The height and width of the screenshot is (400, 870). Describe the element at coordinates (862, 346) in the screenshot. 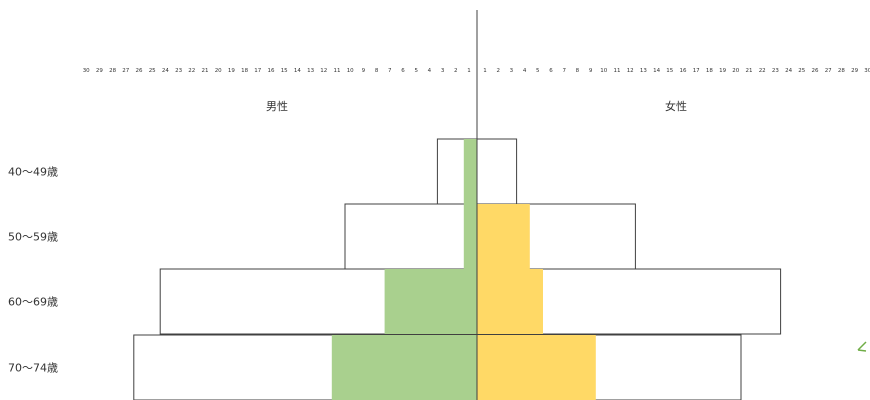

I see `decorative-arrow-icon` at that location.